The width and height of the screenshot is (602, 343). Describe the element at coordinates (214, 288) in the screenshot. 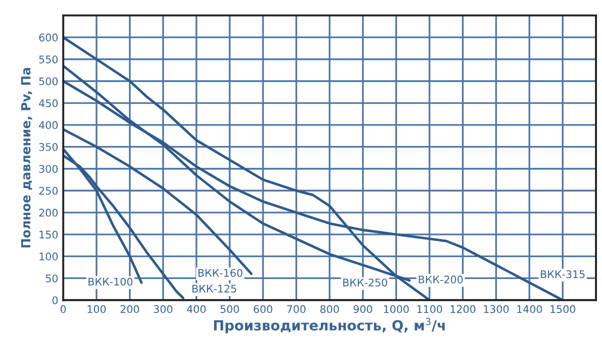

I see `series-label: ВКК-125` at that location.